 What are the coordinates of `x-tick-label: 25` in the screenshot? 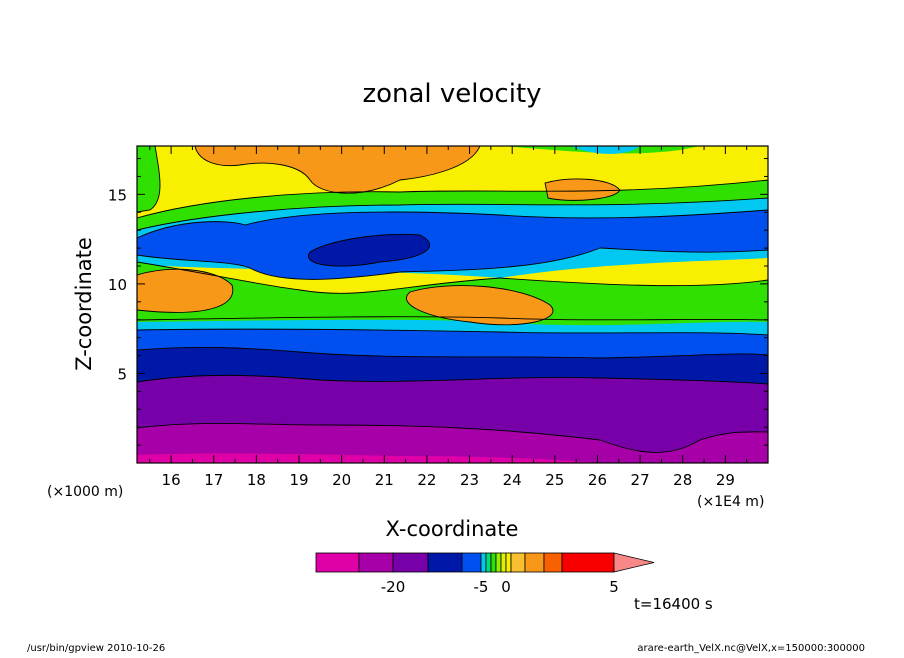 It's located at (554, 480).